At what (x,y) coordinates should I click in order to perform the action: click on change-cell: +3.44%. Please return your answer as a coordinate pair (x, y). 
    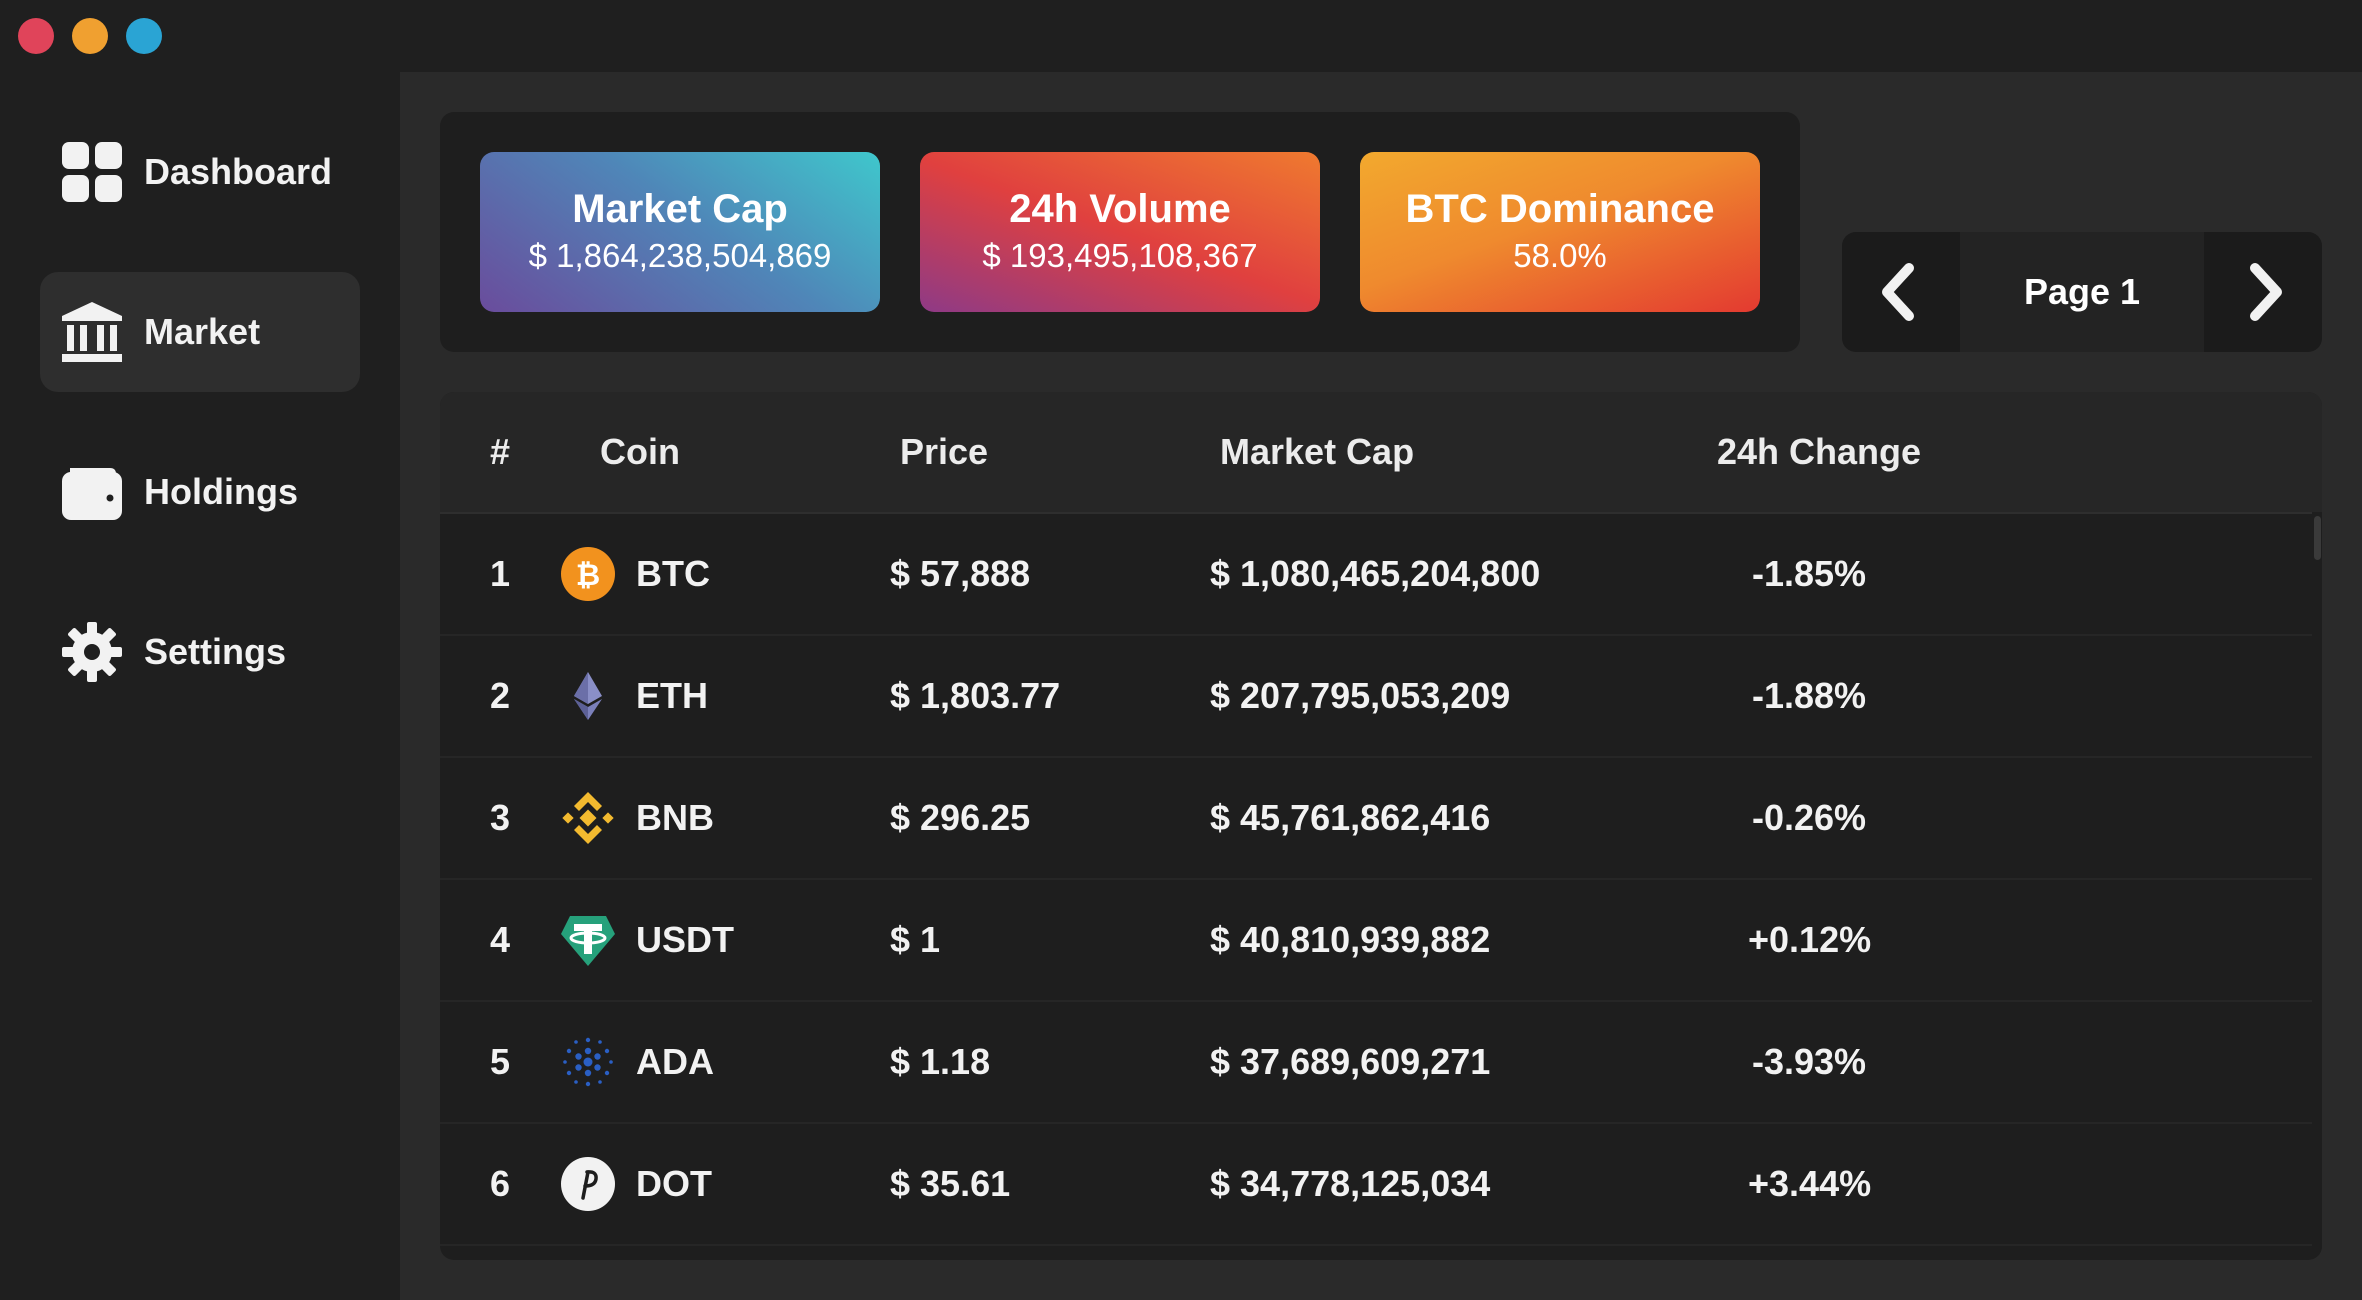
    Looking at the image, I should click on (1810, 1183).